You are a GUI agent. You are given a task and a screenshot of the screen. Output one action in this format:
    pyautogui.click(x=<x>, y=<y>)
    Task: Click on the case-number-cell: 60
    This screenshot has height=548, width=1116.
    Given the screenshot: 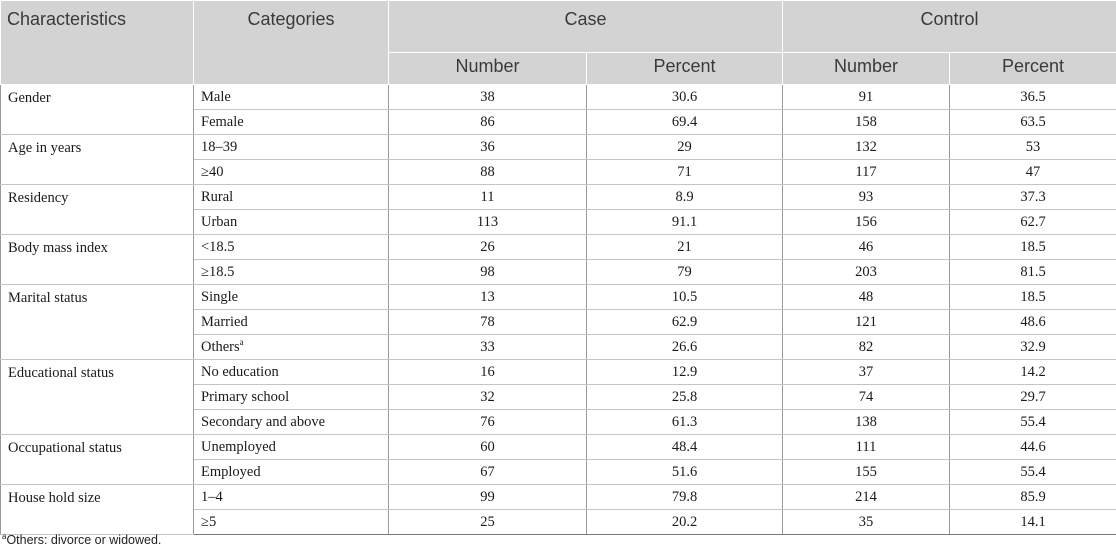 What is the action you would take?
    pyautogui.click(x=487, y=447)
    